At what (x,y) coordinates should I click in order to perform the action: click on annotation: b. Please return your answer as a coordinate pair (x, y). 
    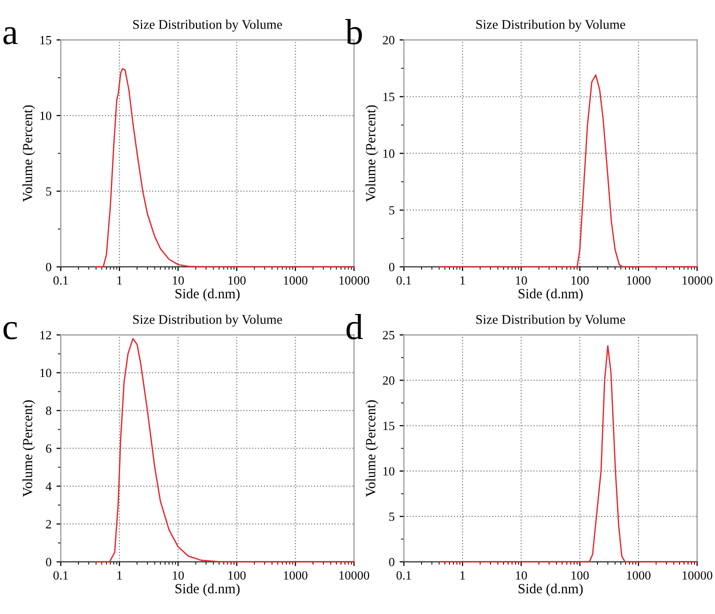
    Looking at the image, I should click on (353, 31).